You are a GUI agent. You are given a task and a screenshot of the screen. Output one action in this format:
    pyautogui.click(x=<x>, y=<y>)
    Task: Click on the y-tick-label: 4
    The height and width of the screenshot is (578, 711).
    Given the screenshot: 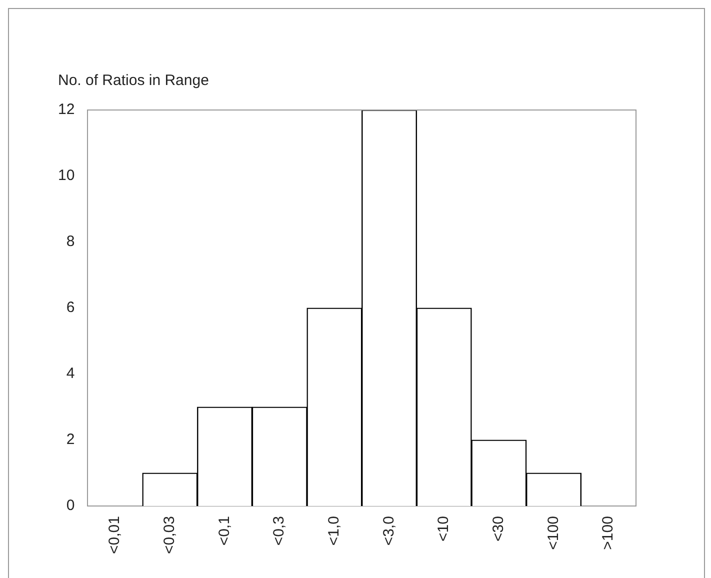 What is the action you would take?
    pyautogui.click(x=70, y=373)
    